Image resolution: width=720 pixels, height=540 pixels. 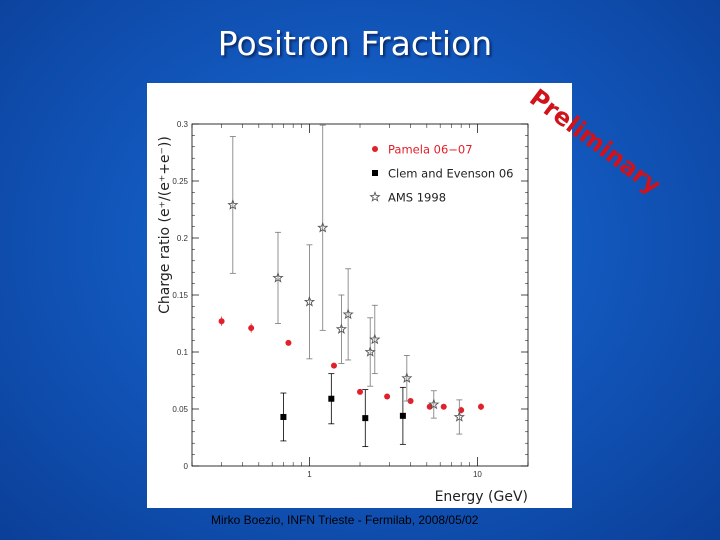 What do you see at coordinates (477, 474) in the screenshot?
I see `x-tick-label: 10` at bounding box center [477, 474].